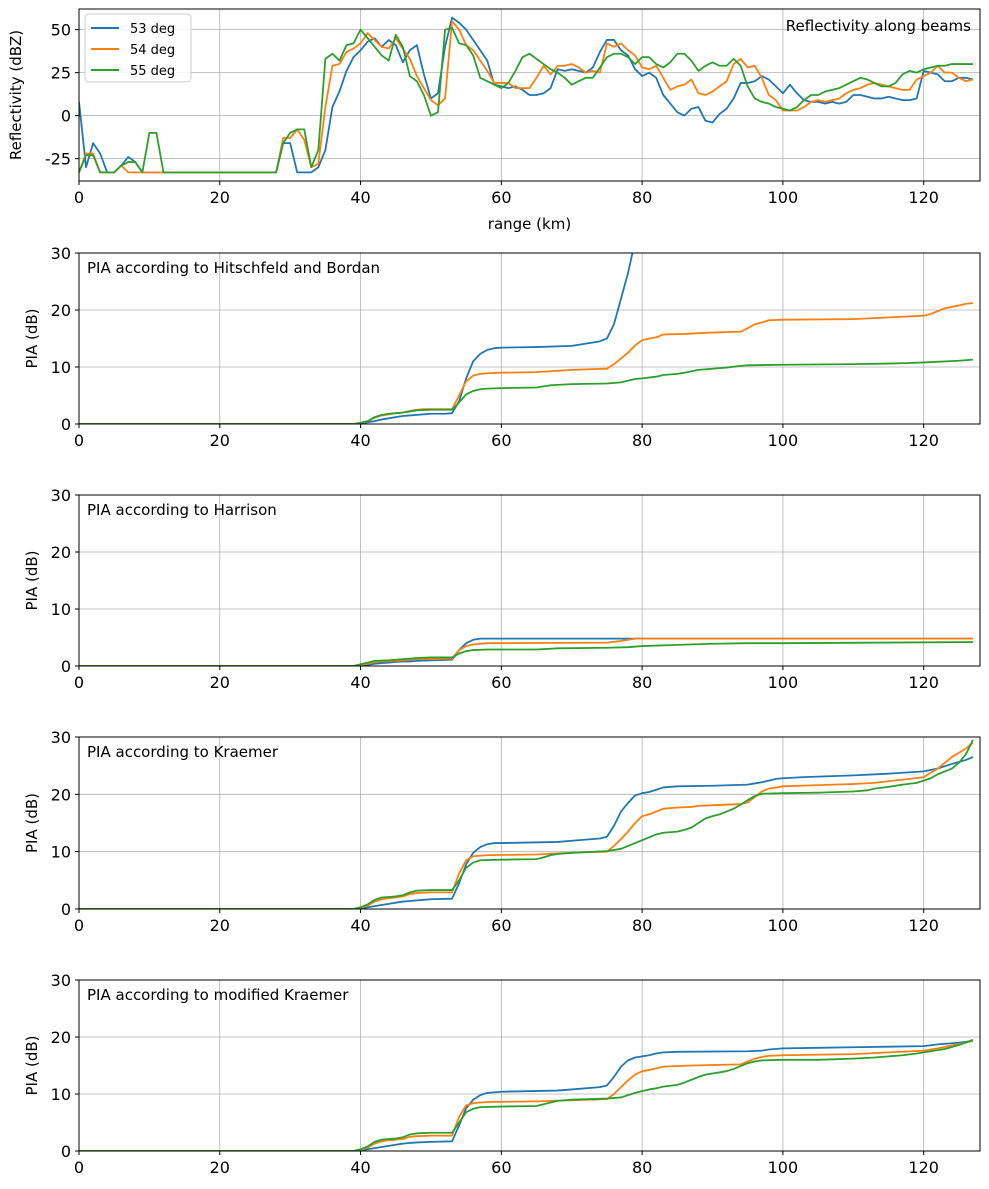 The height and width of the screenshot is (1189, 989). I want to click on y-tick-label: -25, so click(58, 159).